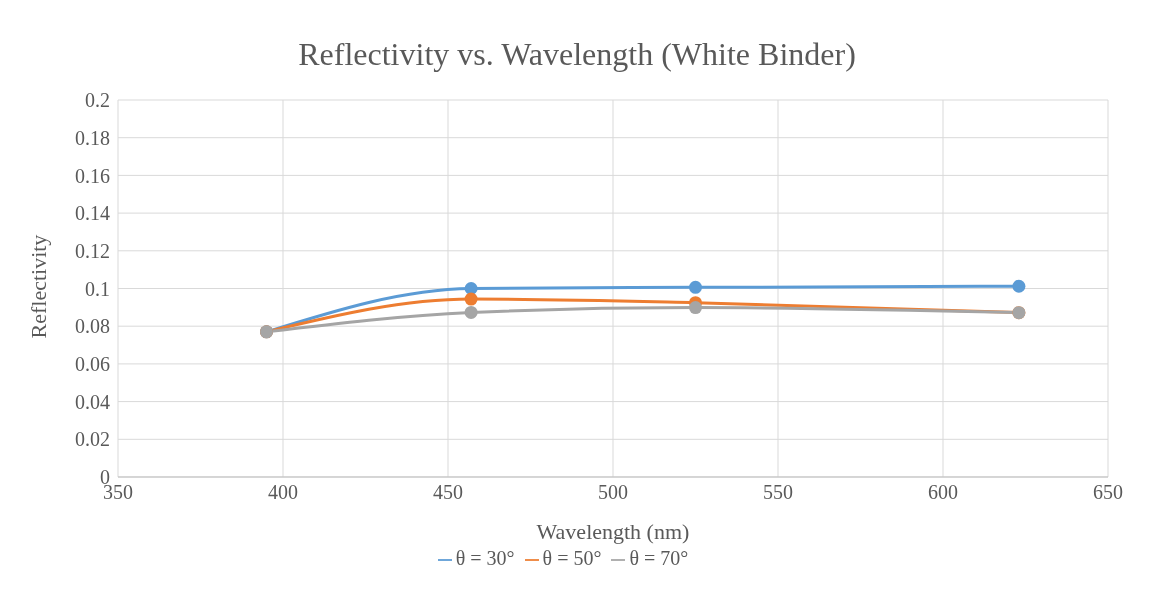 The image size is (1154, 592). I want to click on x-tick-label: 650, so click(1108, 492).